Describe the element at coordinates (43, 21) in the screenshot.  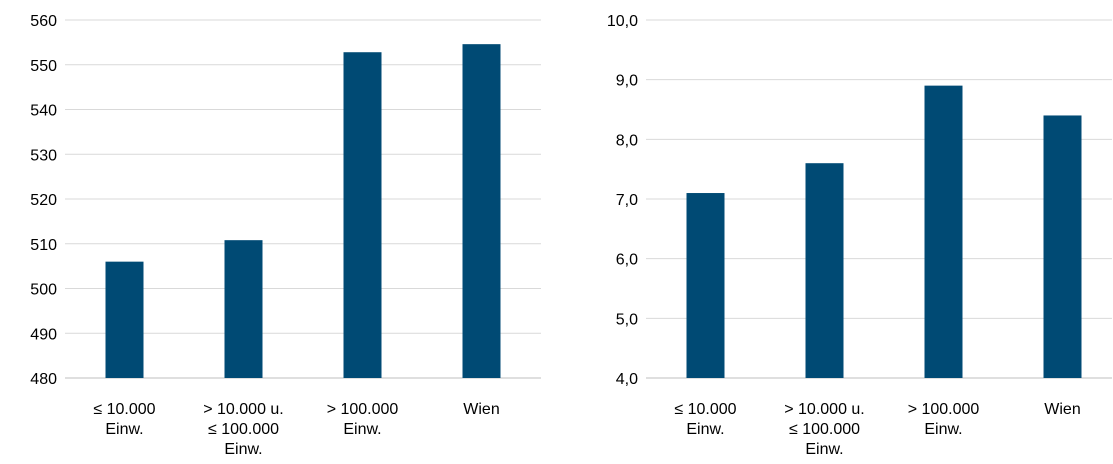
I see `left-y-tick-label: 560` at that location.